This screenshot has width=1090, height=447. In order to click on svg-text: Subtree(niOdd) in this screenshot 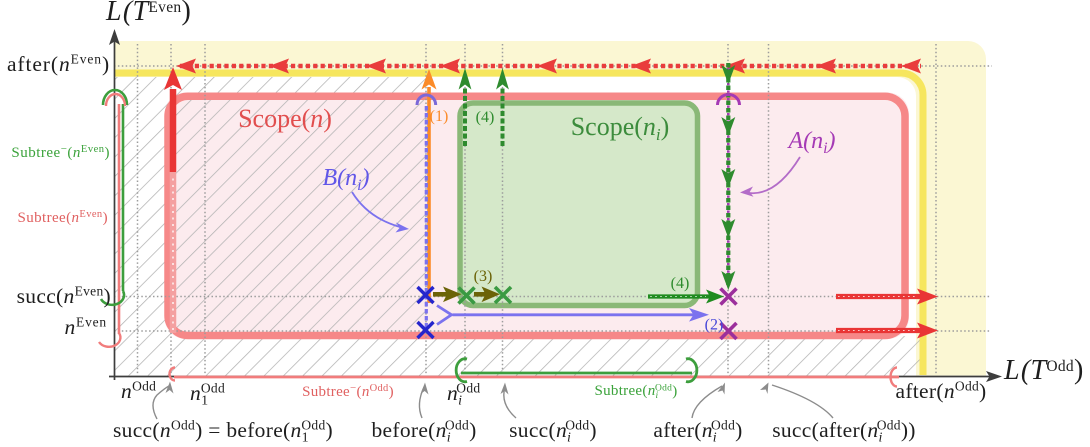, I will do `click(635, 392)`.